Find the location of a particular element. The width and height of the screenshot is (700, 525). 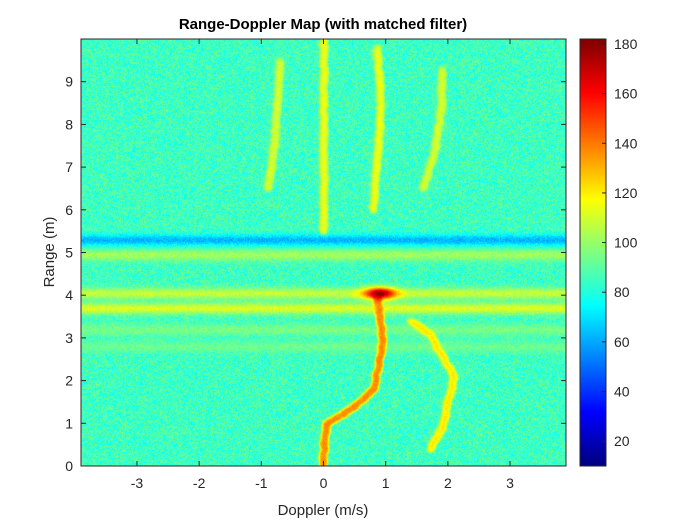

x-tick-label: -2 is located at coordinates (199, 483).